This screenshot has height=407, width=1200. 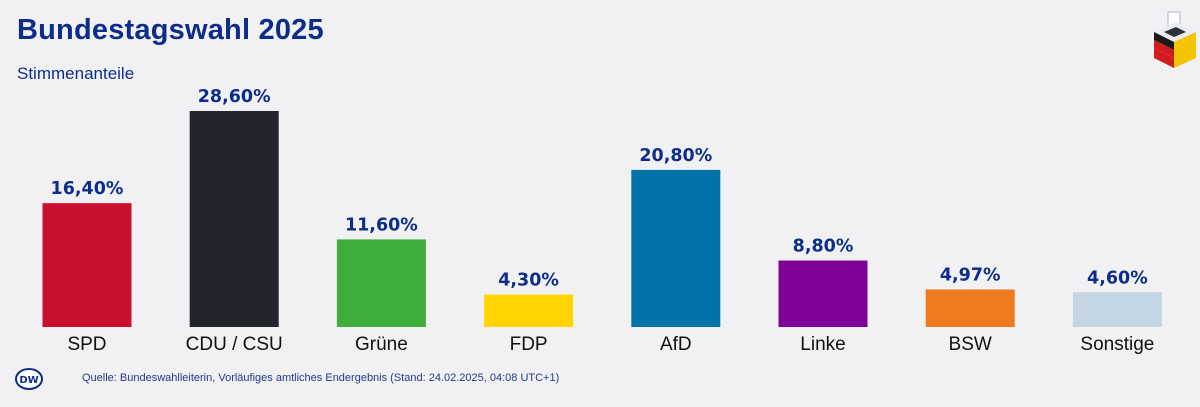 What do you see at coordinates (381, 225) in the screenshot?
I see `value-label: 11,60%` at bounding box center [381, 225].